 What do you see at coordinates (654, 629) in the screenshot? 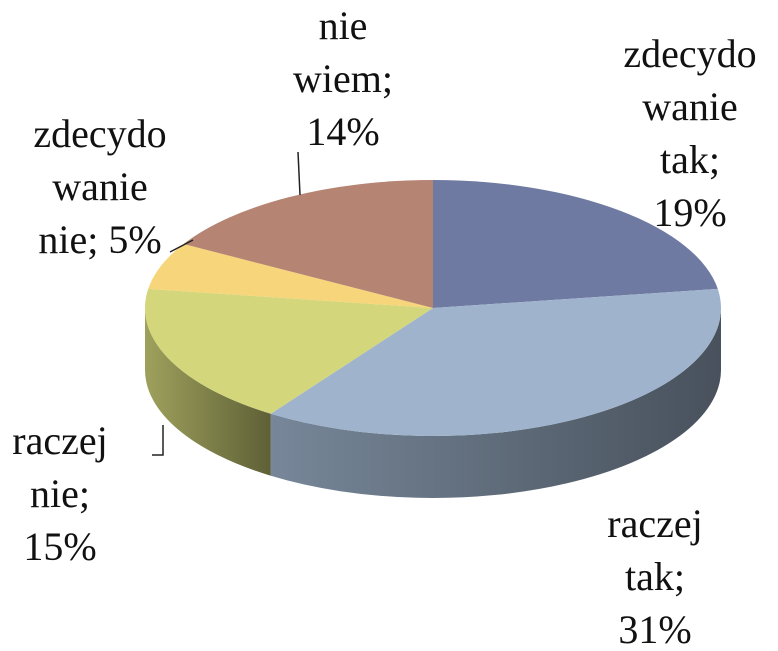
I see `data-label: 31%` at bounding box center [654, 629].